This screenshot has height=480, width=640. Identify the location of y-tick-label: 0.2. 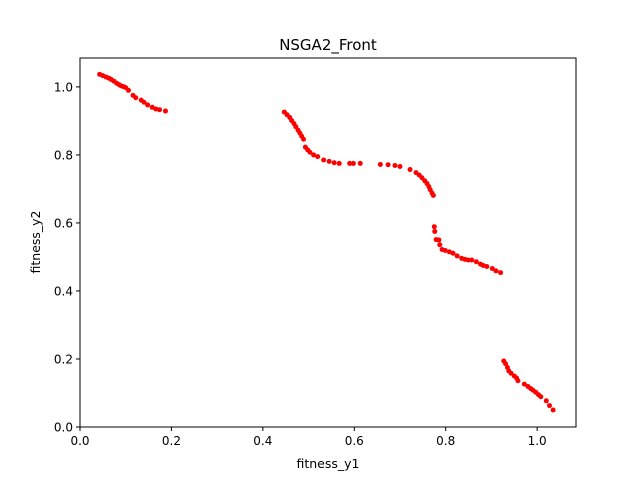
(63, 359).